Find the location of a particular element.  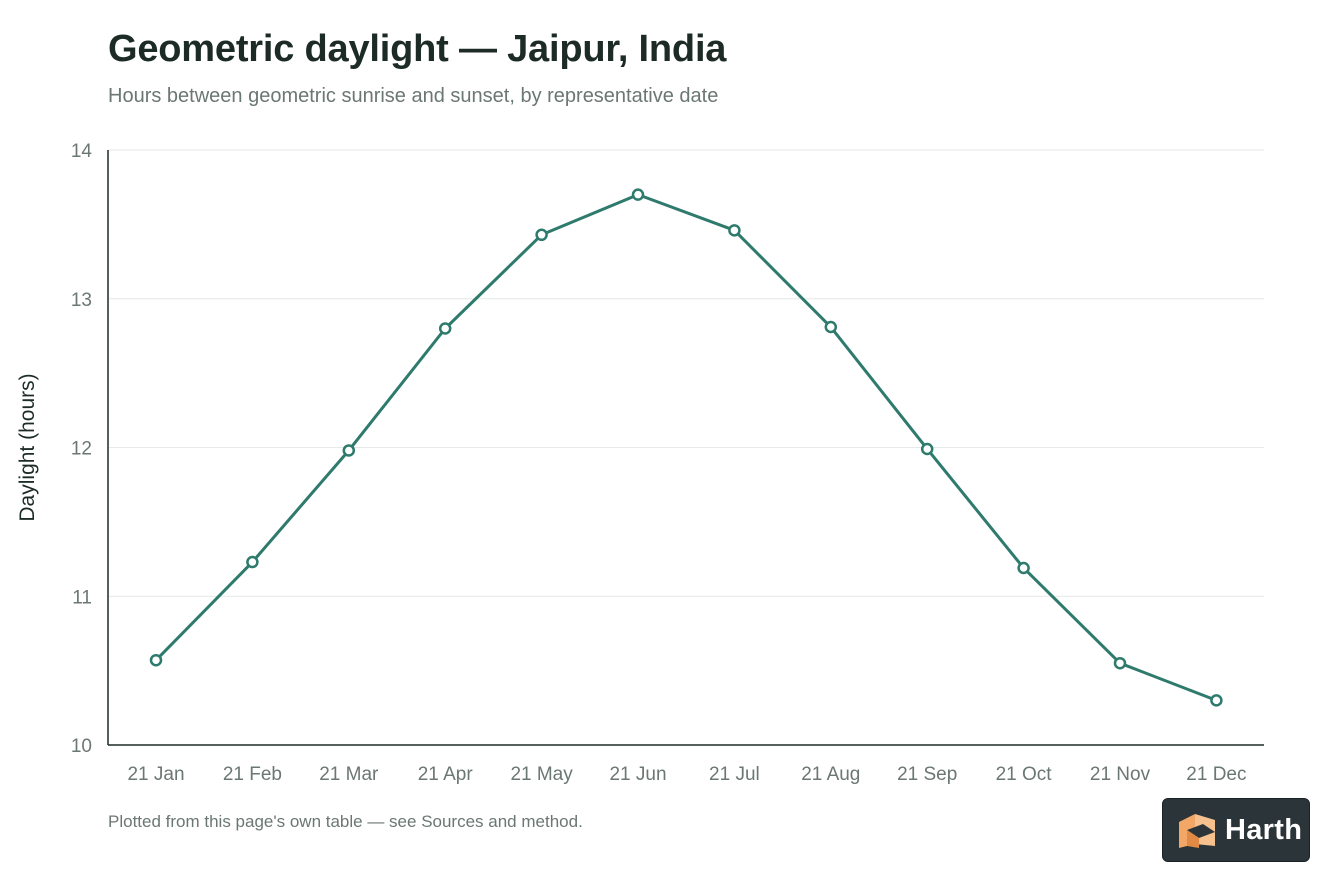

x-tick-label: 21 Dec is located at coordinates (1216, 774).